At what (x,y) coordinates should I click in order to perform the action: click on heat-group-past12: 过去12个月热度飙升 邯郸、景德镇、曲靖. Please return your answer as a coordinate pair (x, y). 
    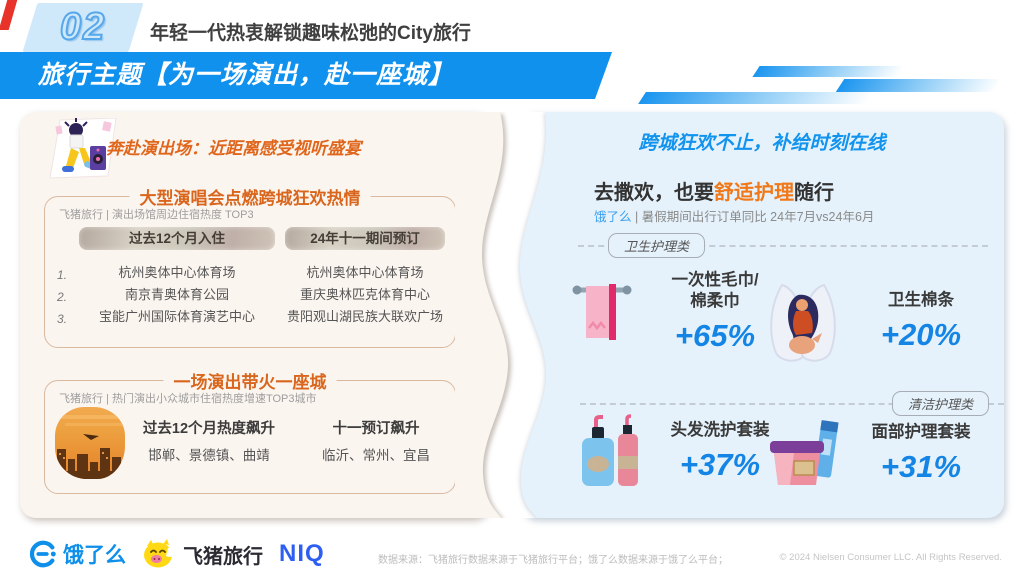
    Looking at the image, I should click on (209, 440).